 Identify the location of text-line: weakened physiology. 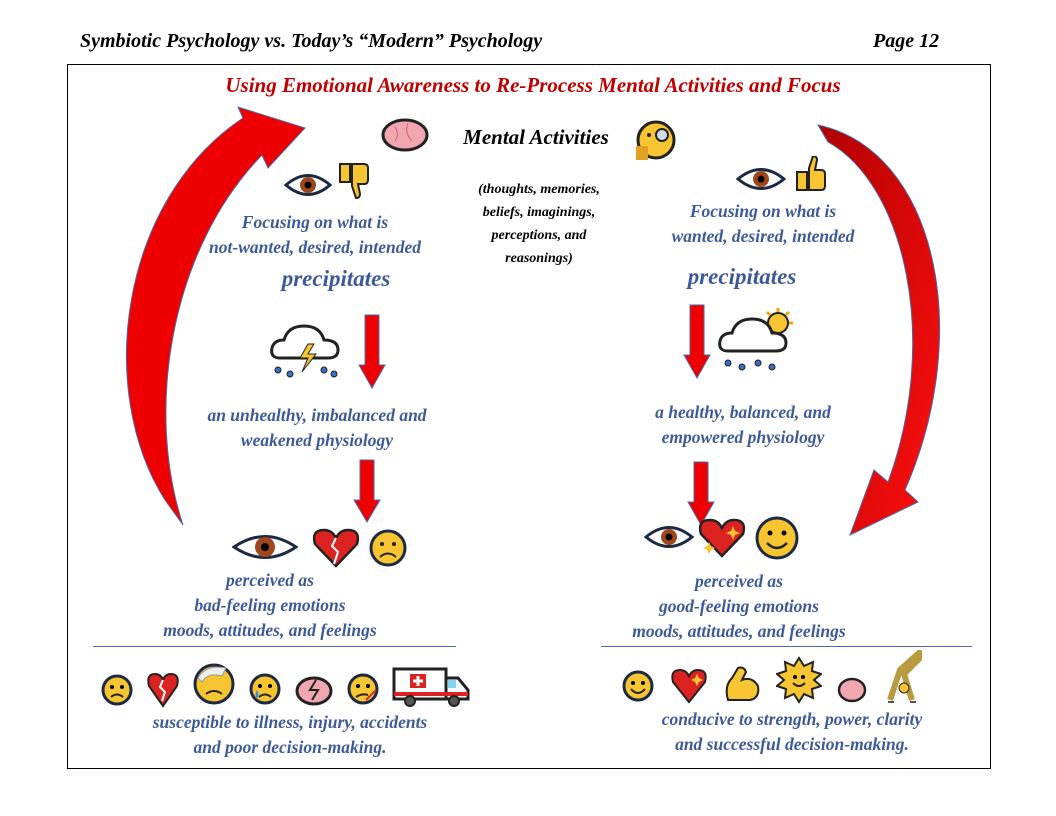
(317, 440).